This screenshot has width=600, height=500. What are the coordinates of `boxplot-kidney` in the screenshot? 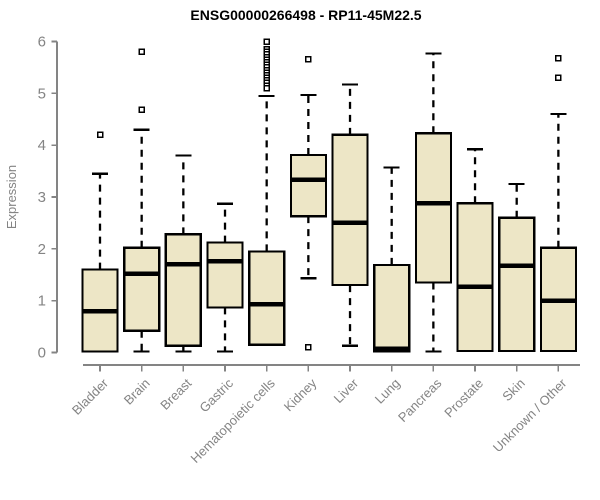 It's located at (308, 203).